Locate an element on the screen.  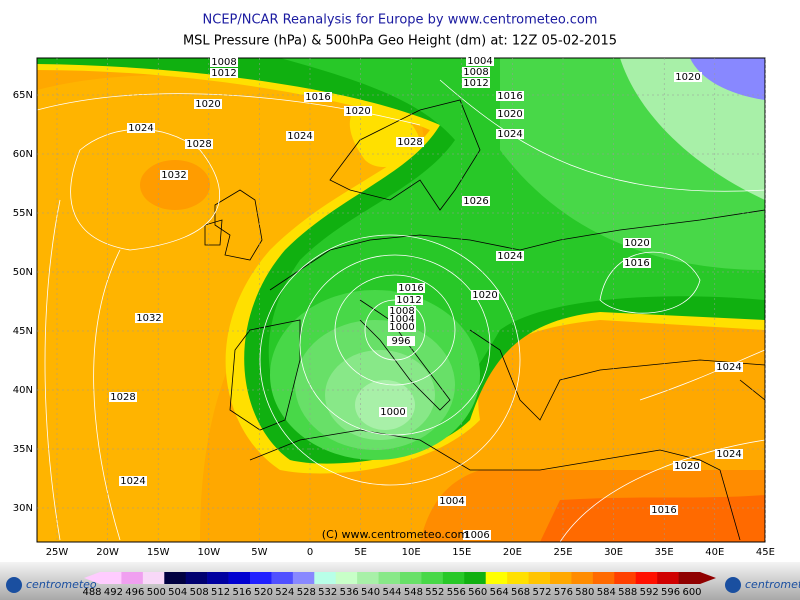
colorbar-label: 512 is located at coordinates (220, 592).